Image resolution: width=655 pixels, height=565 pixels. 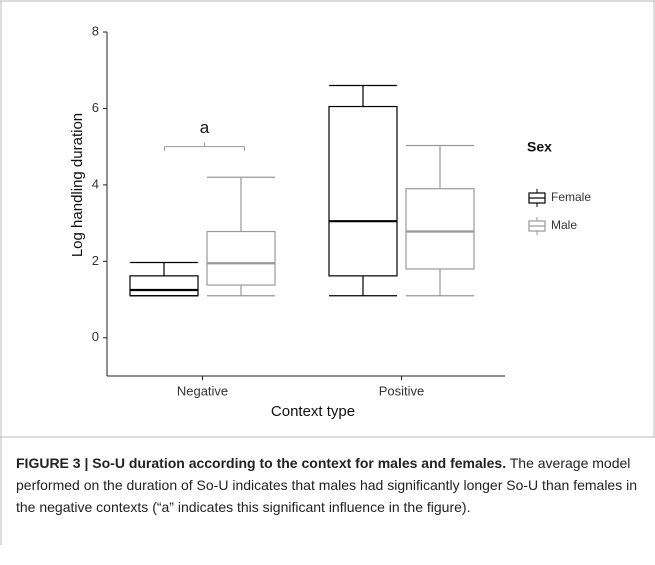 What do you see at coordinates (402, 390) in the screenshot?
I see `x-tick-label: Positive` at bounding box center [402, 390].